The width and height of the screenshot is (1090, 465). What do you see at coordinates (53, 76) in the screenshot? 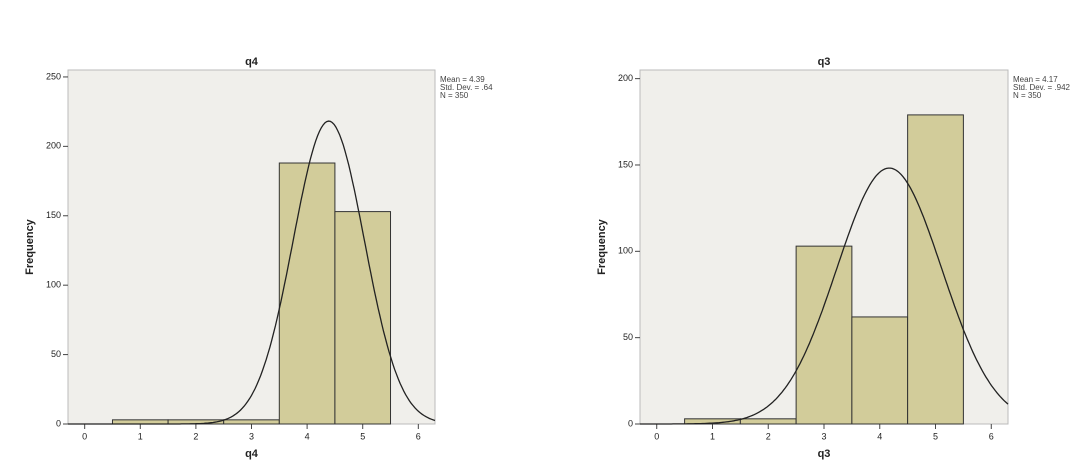
I see `y-tick-label: 250` at bounding box center [53, 76].